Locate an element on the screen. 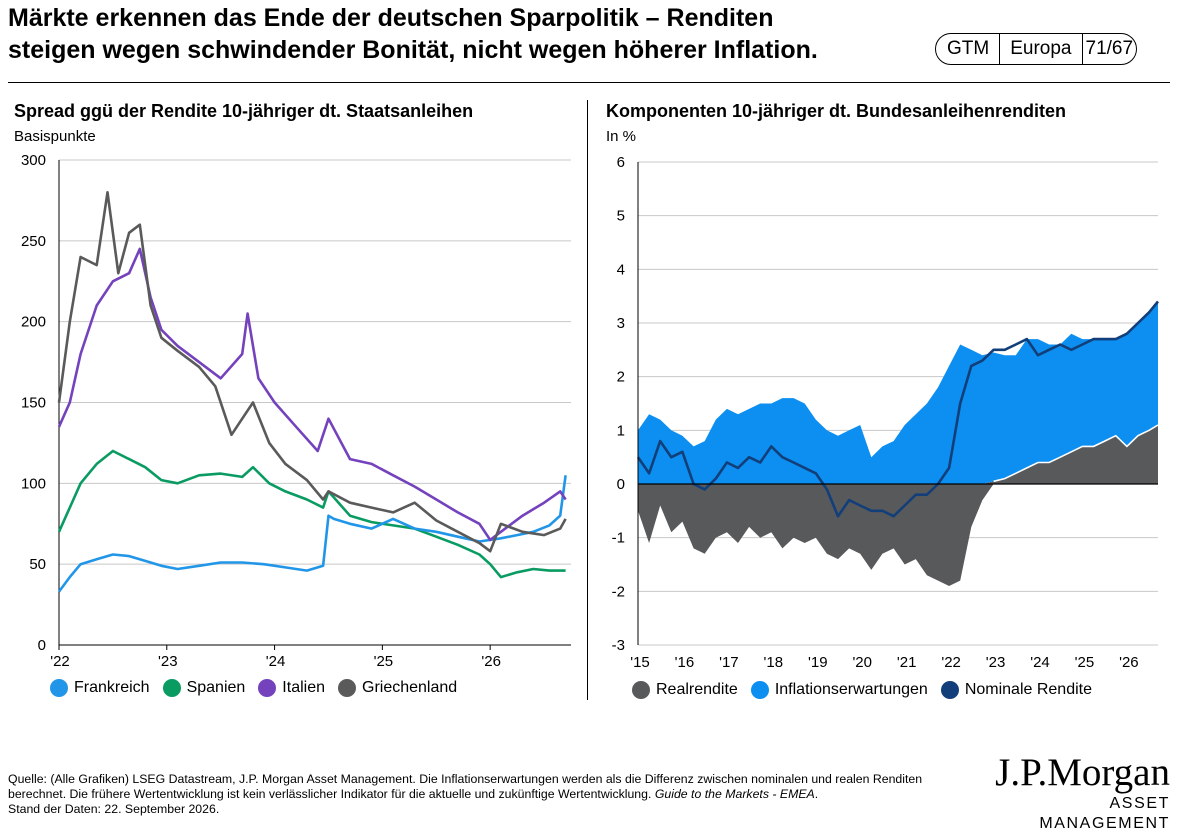 This screenshot has width=1181, height=834. legend-label-frankreich: Frankreich is located at coordinates (112, 687).